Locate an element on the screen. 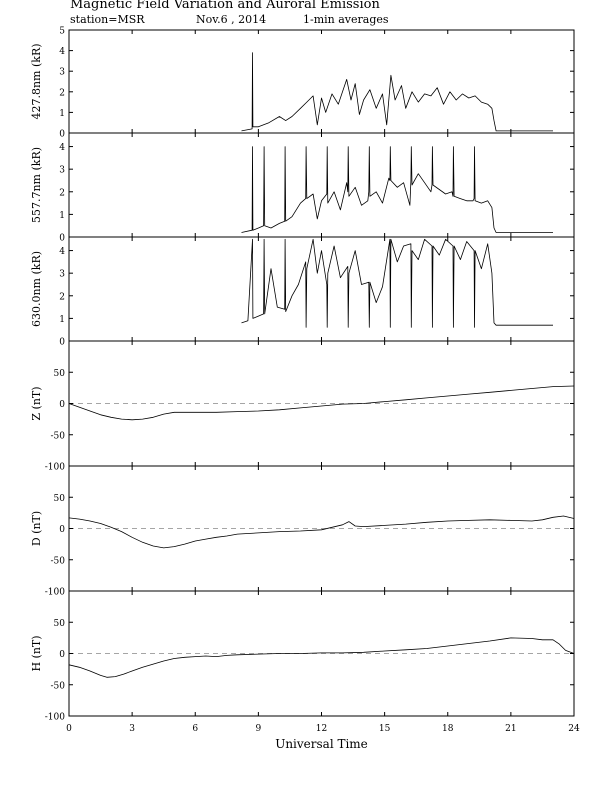 The width and height of the screenshot is (612, 792). panel-frame-557-7nm is located at coordinates (321, 185).